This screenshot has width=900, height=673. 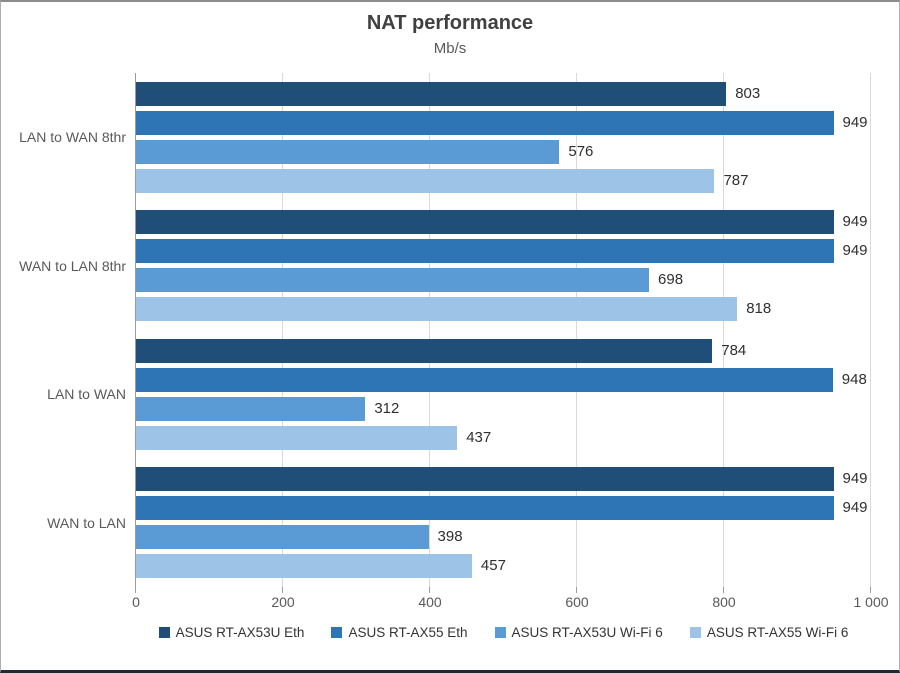 I want to click on bar-value-label: 398, so click(x=450, y=537).